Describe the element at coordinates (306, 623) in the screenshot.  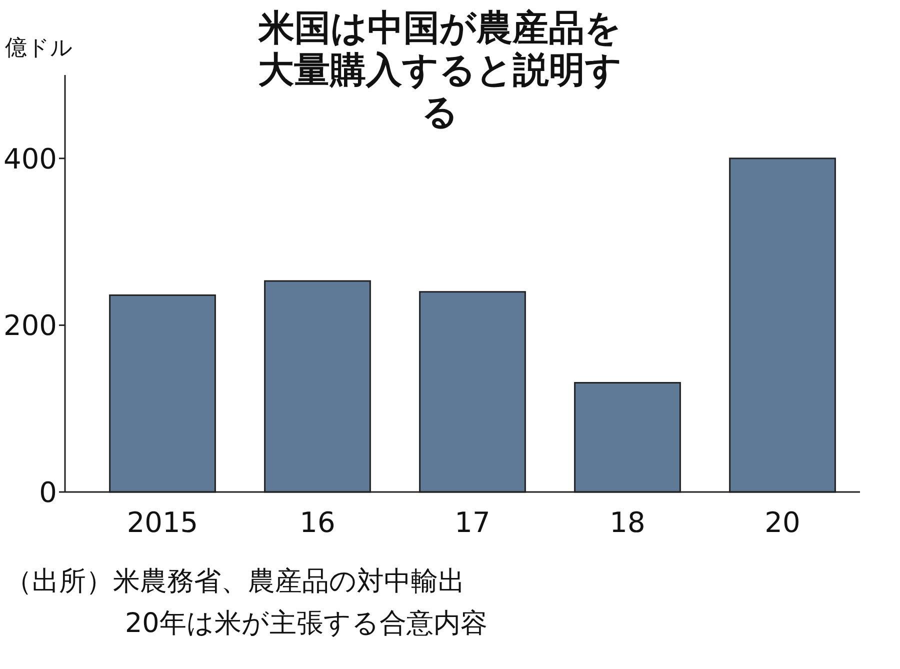
I see `text: 20年は米が主張する合意内容` at that location.